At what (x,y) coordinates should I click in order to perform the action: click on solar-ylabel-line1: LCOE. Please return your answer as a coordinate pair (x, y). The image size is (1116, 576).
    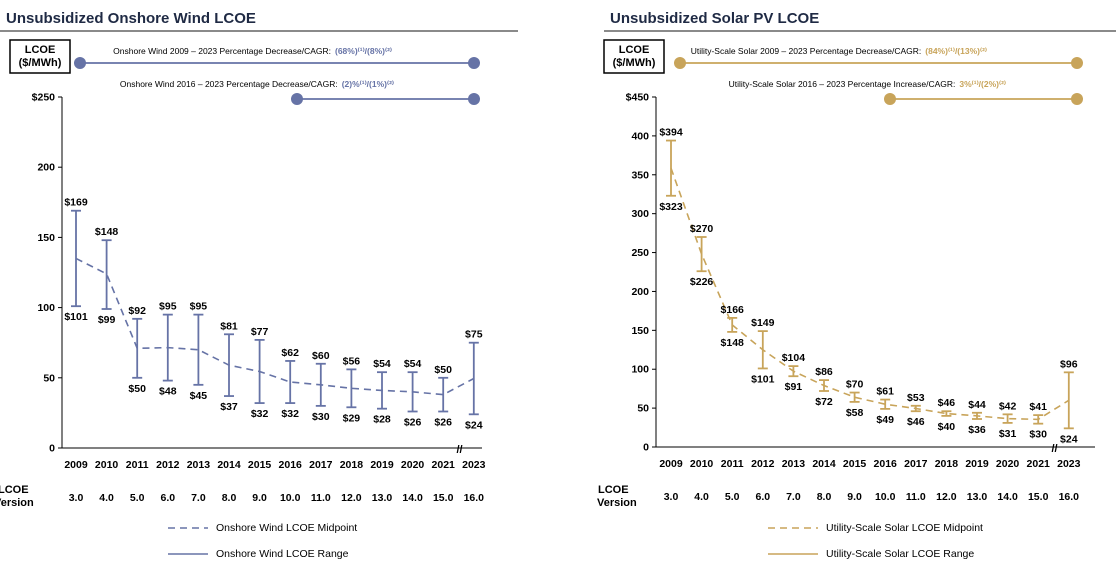
    Looking at the image, I should click on (634, 50).